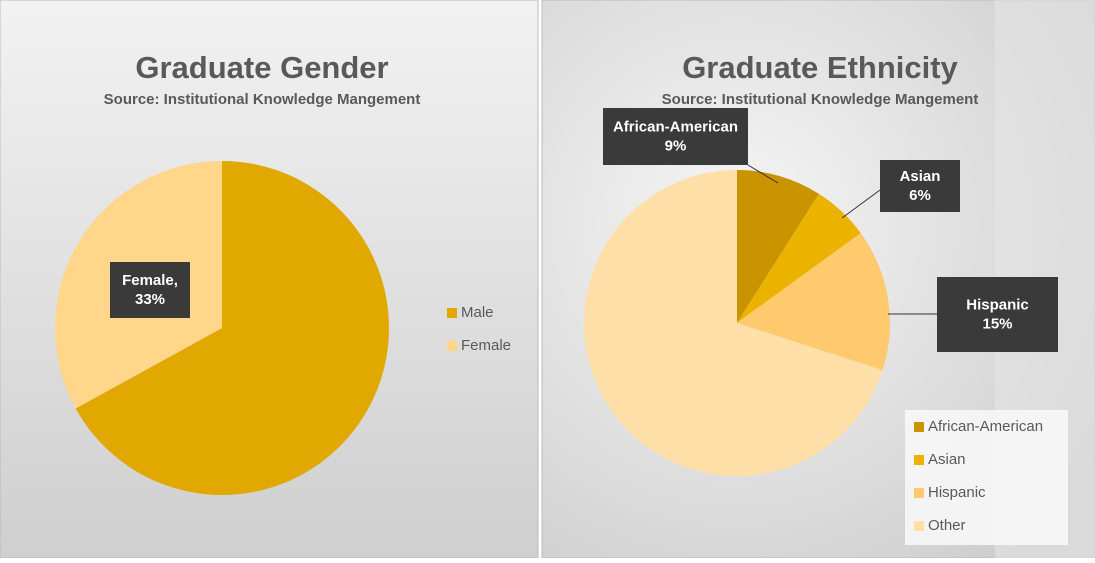 The height and width of the screenshot is (563, 1095). I want to click on chart-title: Graduate Ethnicity, so click(820, 67).